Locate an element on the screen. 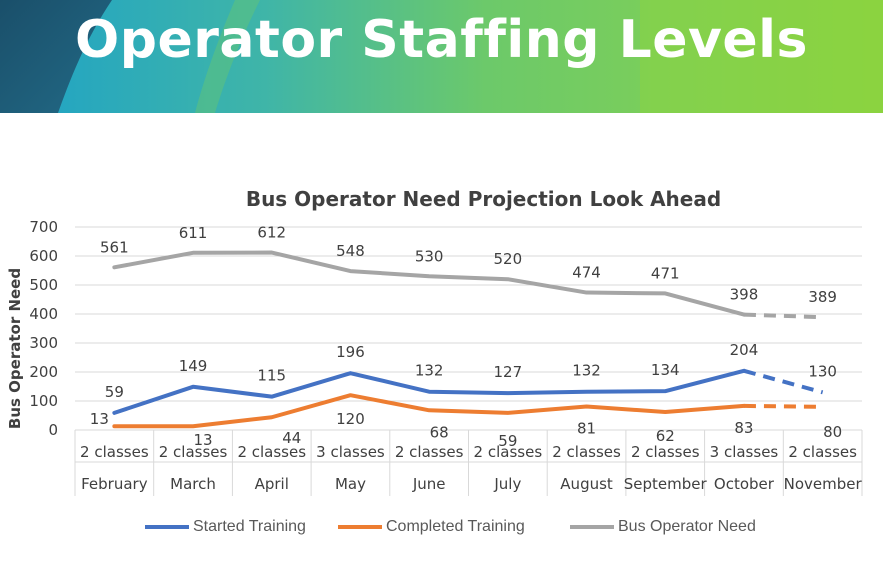 The height and width of the screenshot is (561, 883). legend-item-started-training: Started Training is located at coordinates (225, 527).